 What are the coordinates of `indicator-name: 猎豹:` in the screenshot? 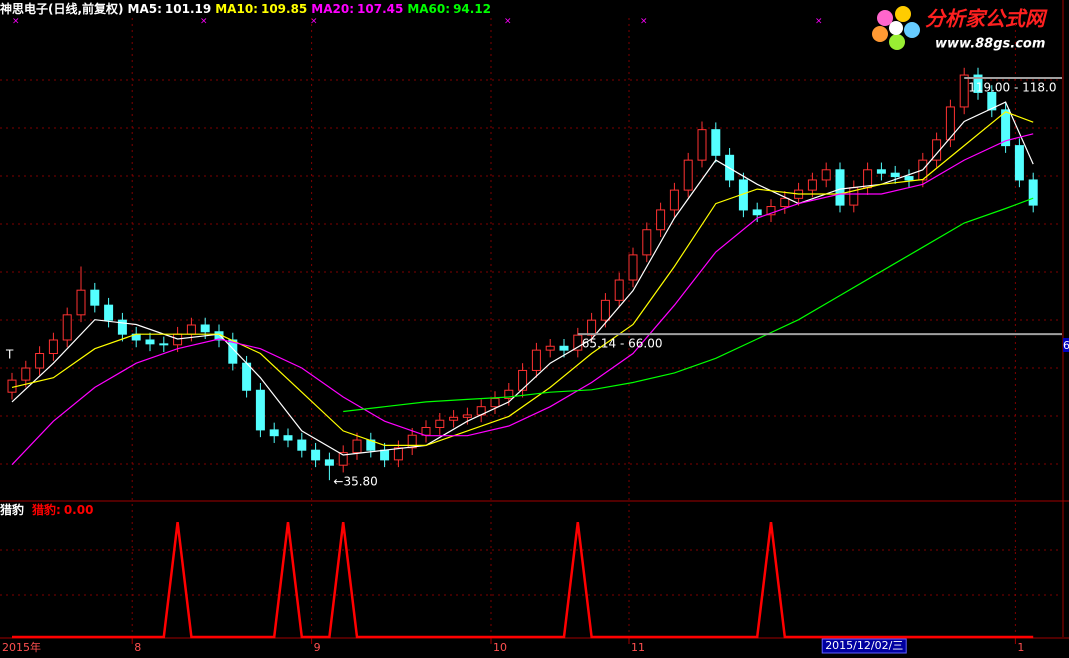 It's located at (46, 509).